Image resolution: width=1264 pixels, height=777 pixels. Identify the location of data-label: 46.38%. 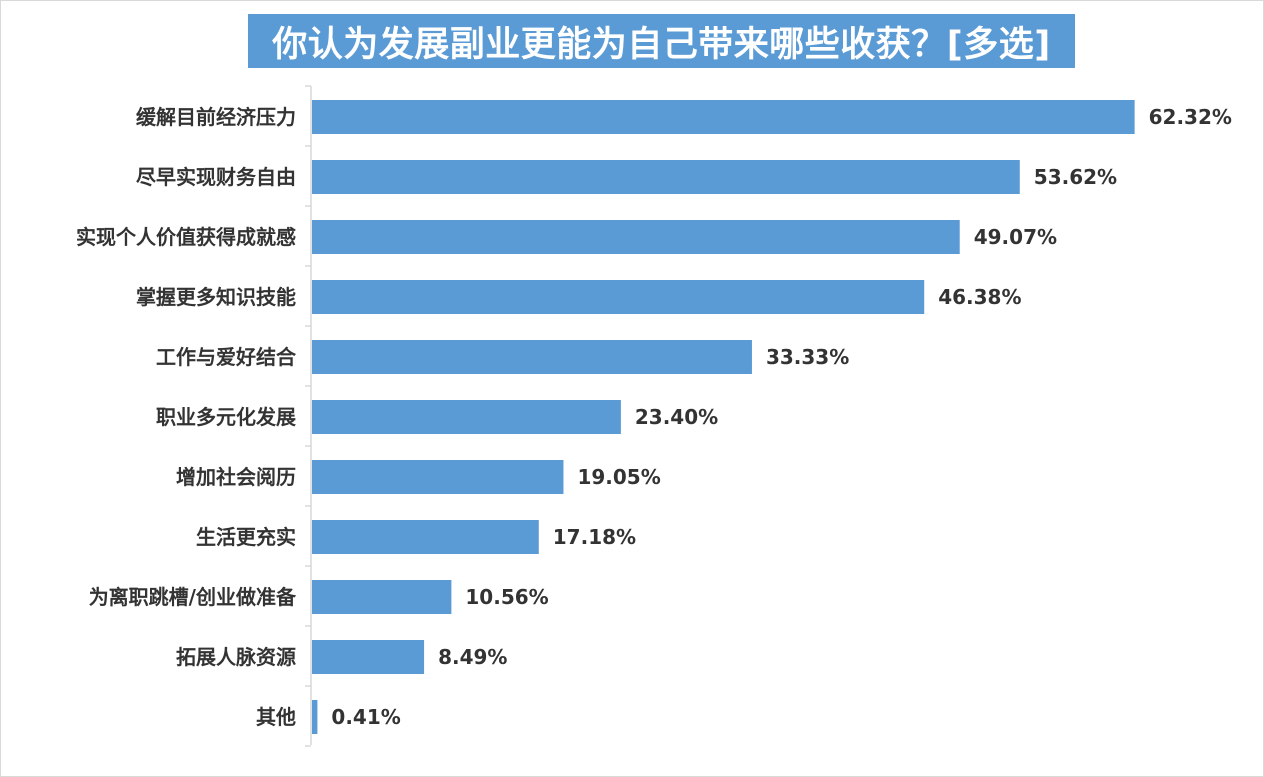
(979, 297).